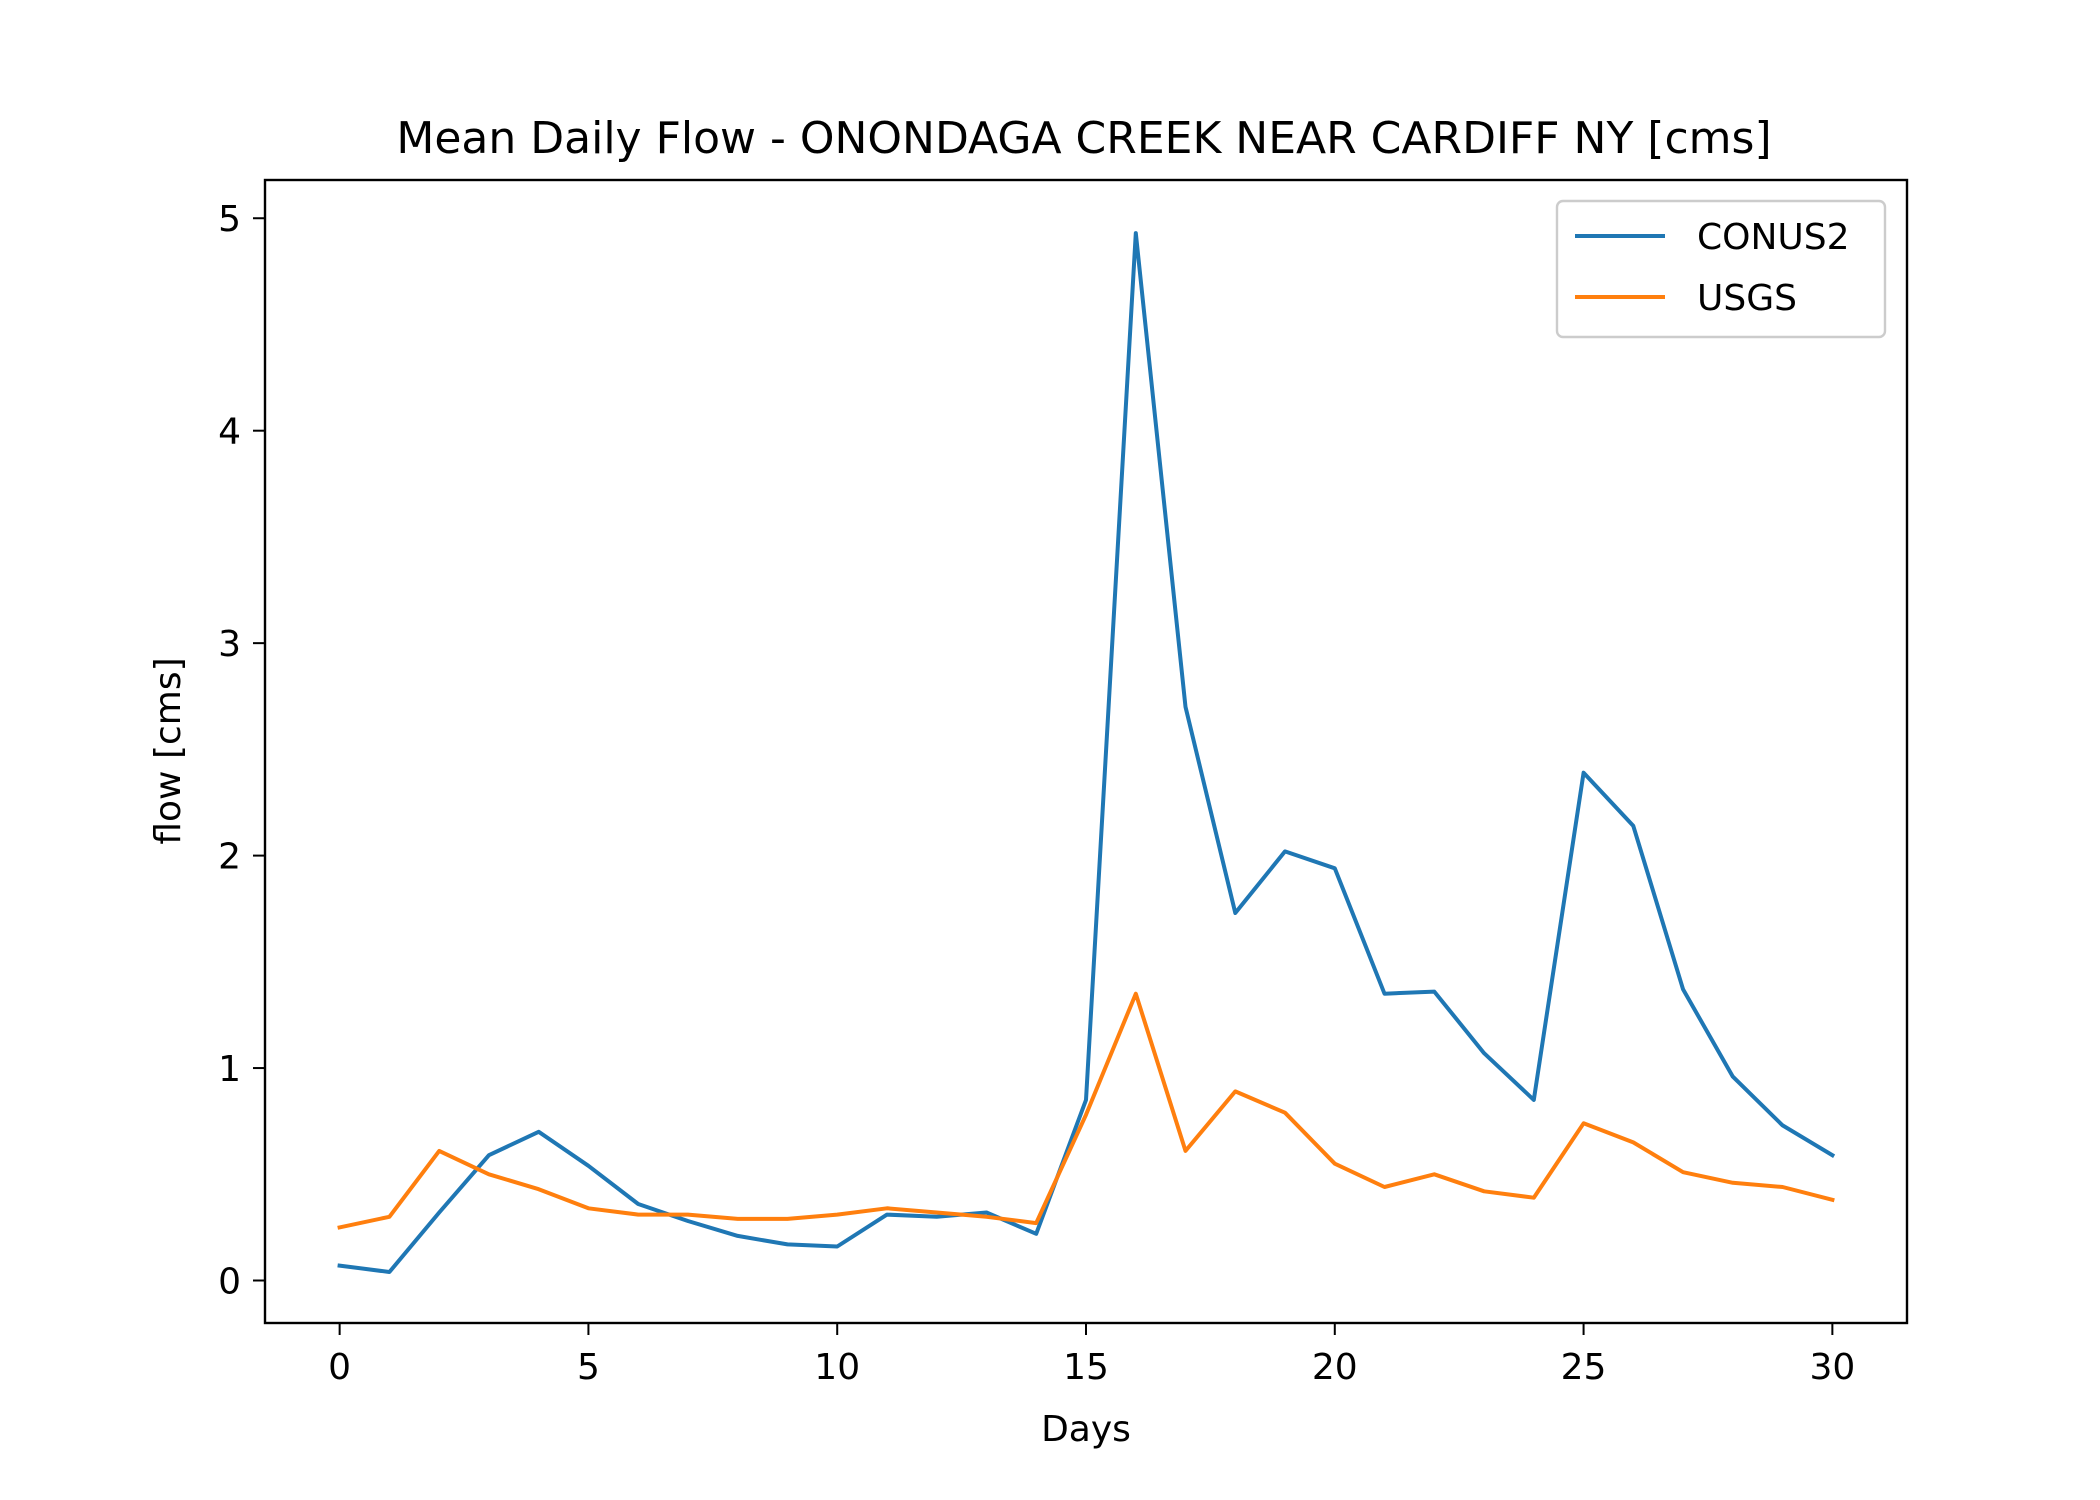 This screenshot has height=1500, width=2100. What do you see at coordinates (1086, 1429) in the screenshot?
I see `x-axis-label: Days` at bounding box center [1086, 1429].